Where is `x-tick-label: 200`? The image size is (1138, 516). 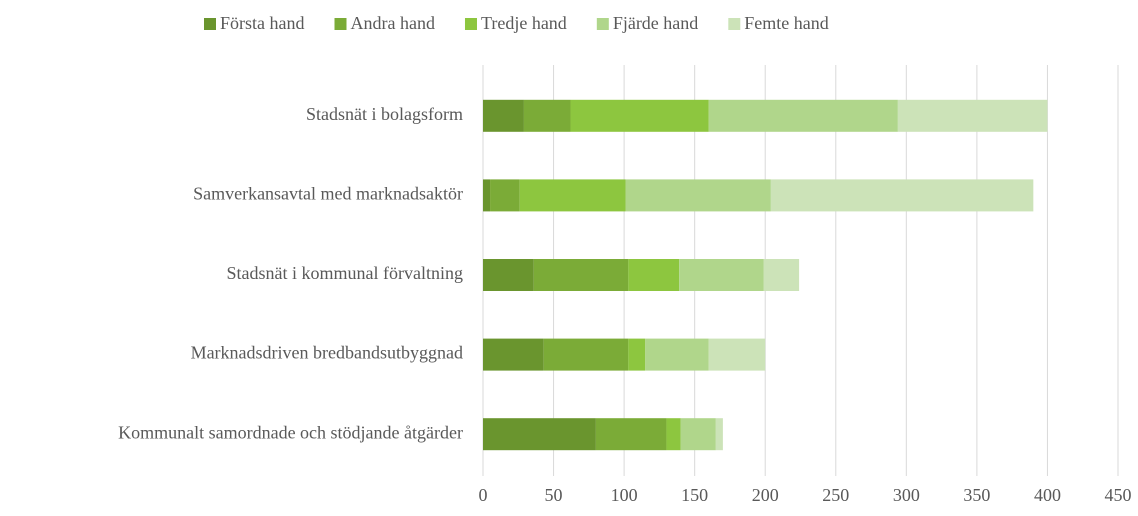
x-tick-label: 200 is located at coordinates (765, 495).